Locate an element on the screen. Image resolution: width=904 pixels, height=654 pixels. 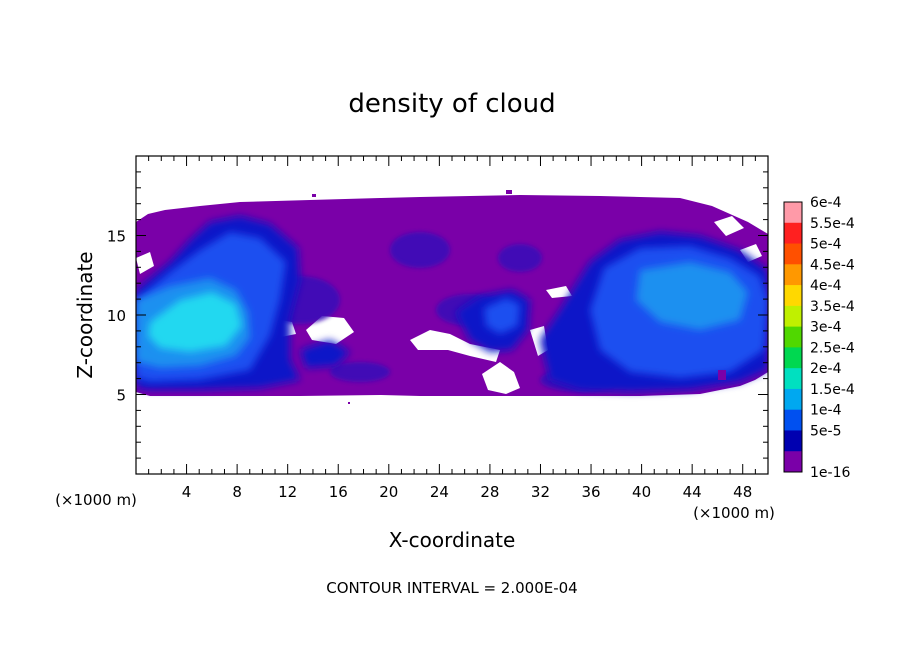
colorbar-label: 1e-4 is located at coordinates (826, 411).